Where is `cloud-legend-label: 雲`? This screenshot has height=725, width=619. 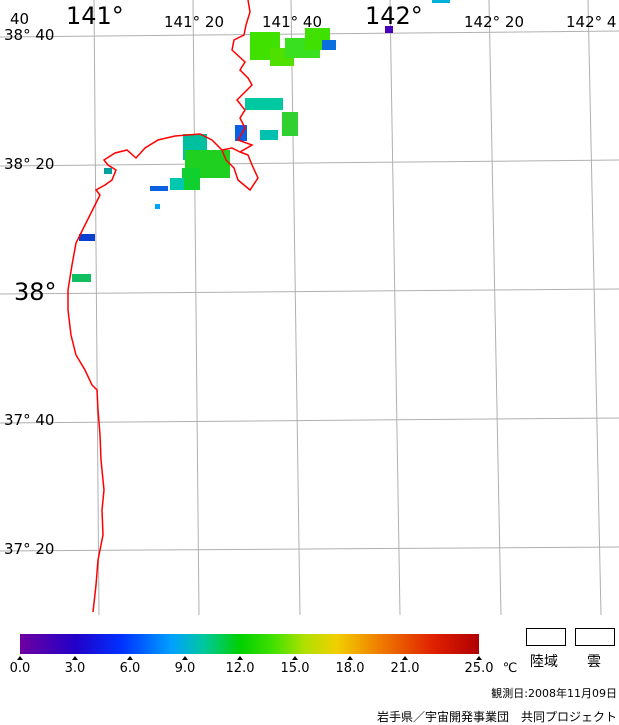 cloud-legend-label: 雲 is located at coordinates (594, 662).